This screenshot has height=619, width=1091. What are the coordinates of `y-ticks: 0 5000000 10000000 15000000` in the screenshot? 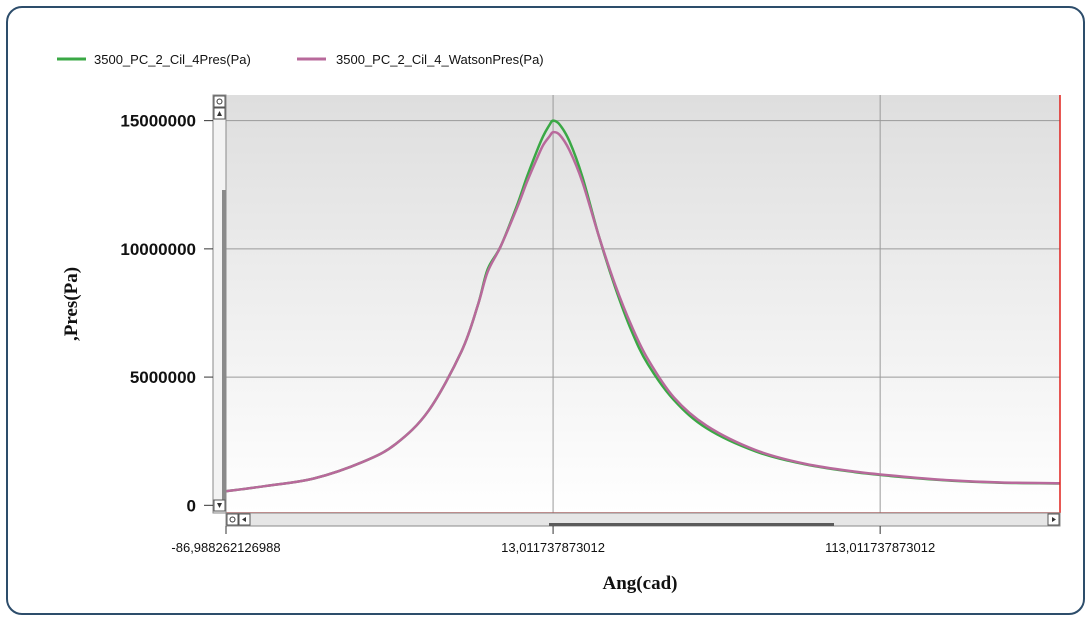 It's located at (166, 313).